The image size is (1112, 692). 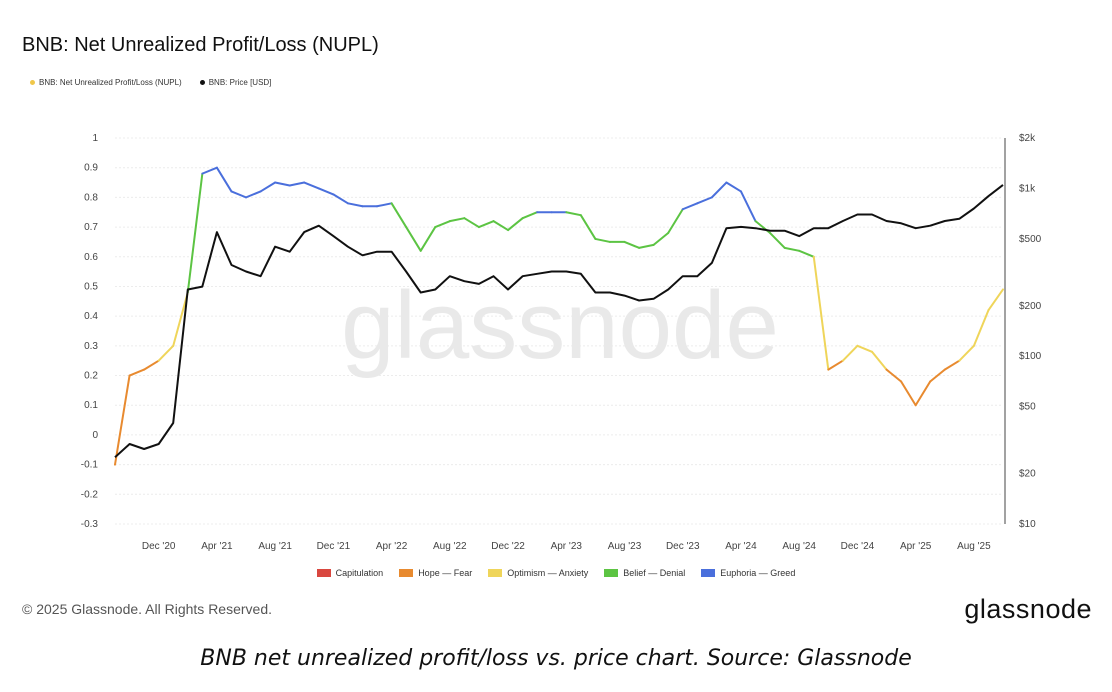 What do you see at coordinates (217, 546) in the screenshot?
I see `x-tick-label: Apr '21` at bounding box center [217, 546].